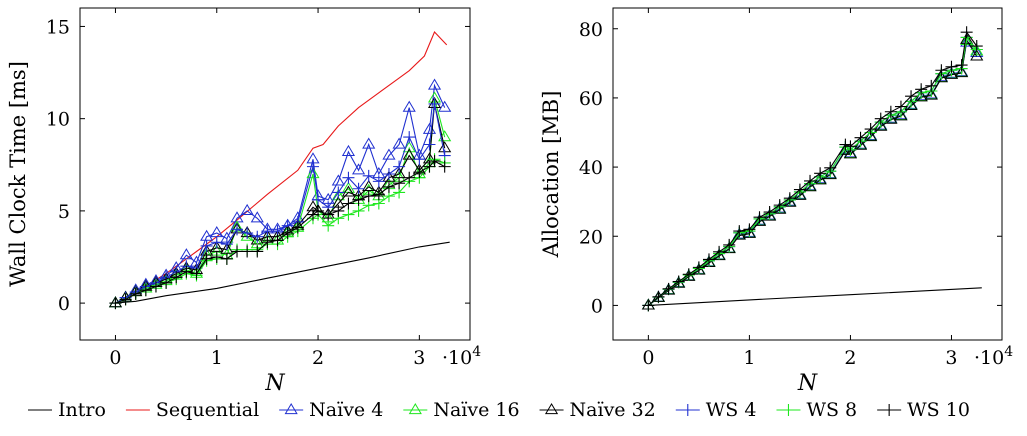  I want to click on legend-label: WS 4, so click(731, 410).